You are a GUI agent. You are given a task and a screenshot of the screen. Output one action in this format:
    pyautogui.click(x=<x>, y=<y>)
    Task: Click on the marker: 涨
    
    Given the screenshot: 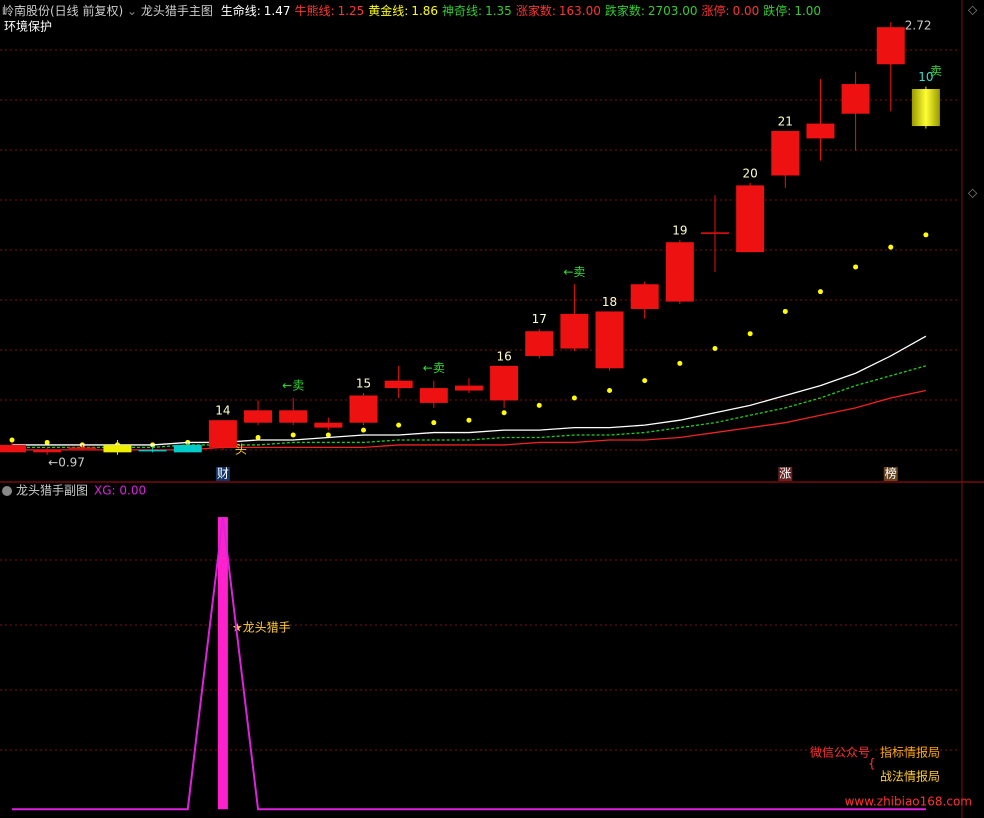 What is the action you would take?
    pyautogui.click(x=785, y=473)
    